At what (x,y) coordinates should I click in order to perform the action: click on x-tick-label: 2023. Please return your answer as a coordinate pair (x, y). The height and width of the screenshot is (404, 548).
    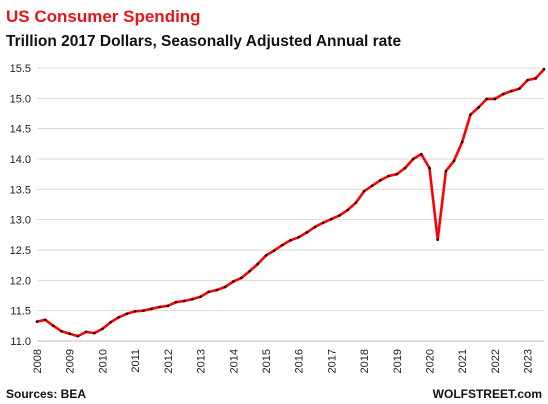
    Looking at the image, I should click on (529, 361).